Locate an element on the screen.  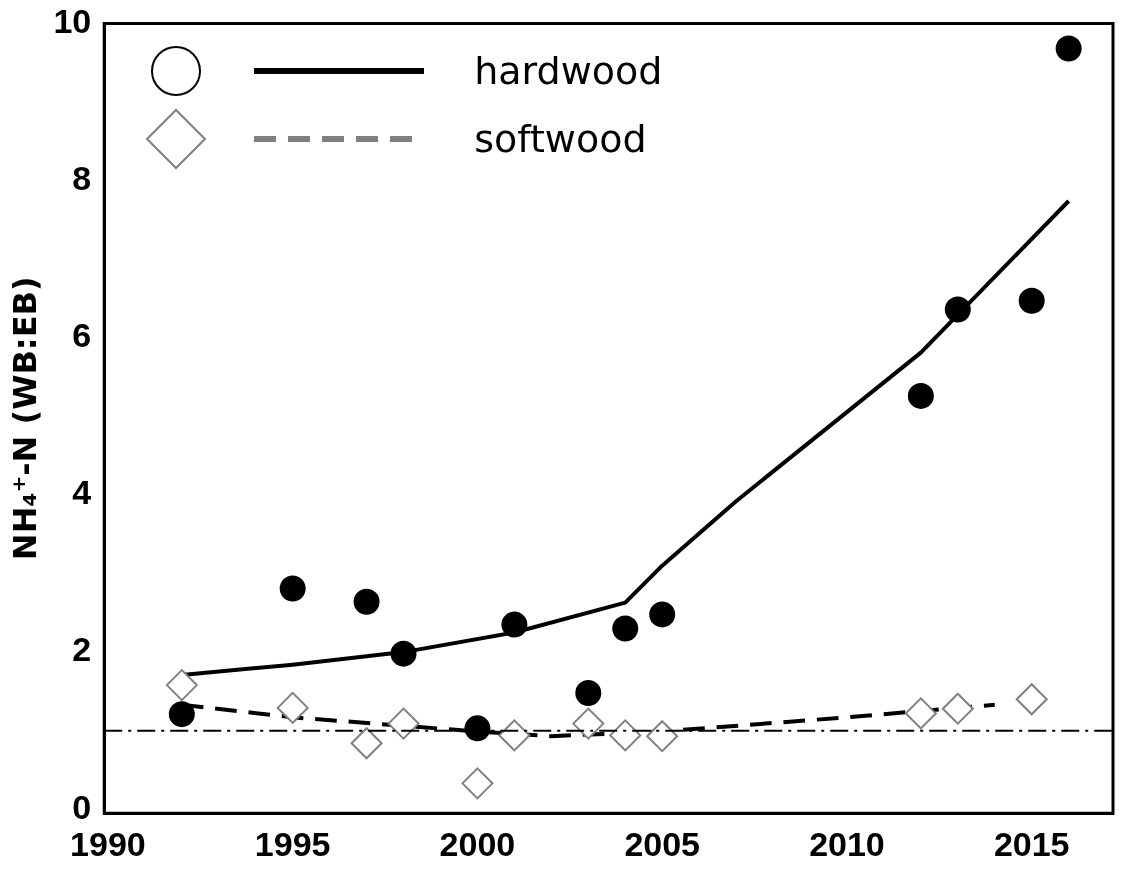
y-tick-label: 8 is located at coordinates (82, 177).